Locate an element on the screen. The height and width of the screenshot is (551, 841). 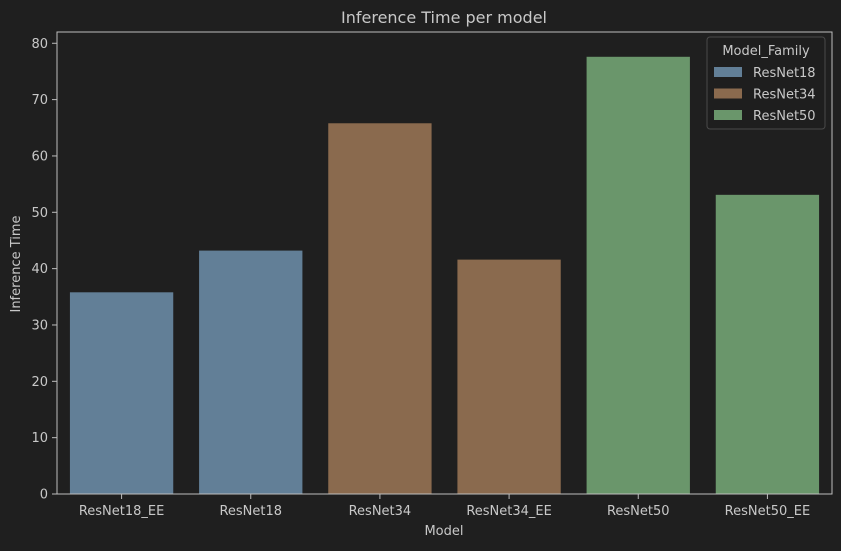
bar-resnet18-ee is located at coordinates (121, 393).